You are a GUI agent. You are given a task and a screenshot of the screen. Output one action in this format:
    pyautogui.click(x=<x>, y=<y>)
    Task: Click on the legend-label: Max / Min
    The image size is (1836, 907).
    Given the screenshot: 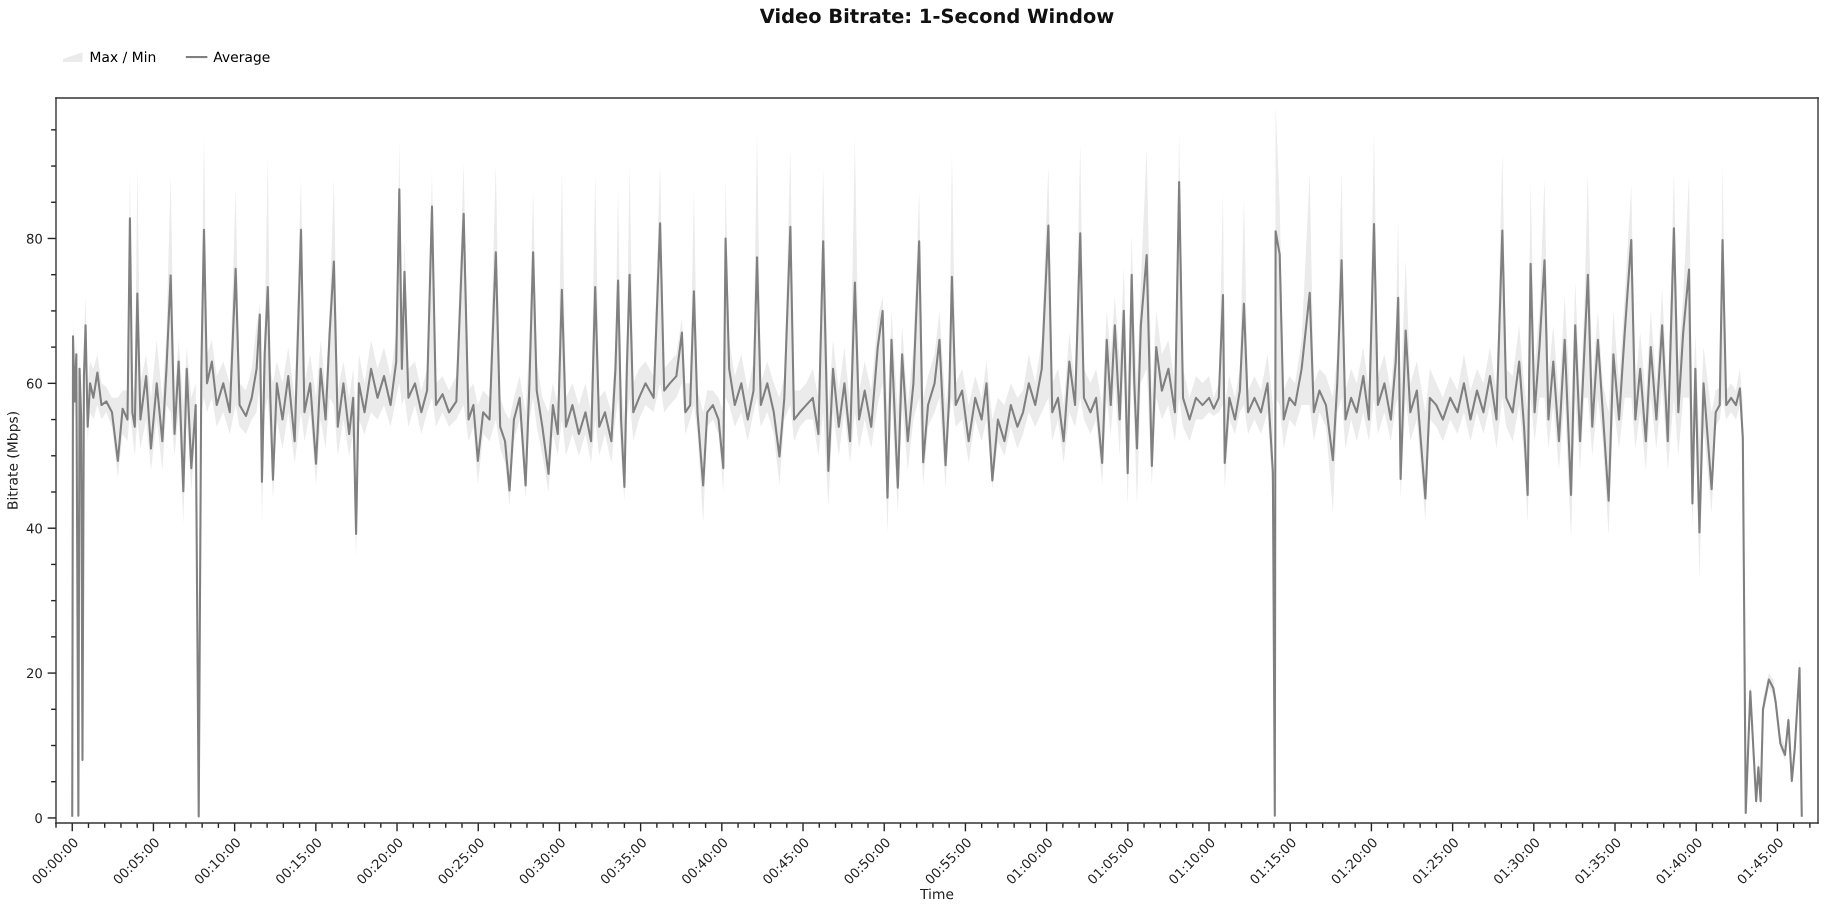 What is the action you would take?
    pyautogui.click(x=123, y=57)
    